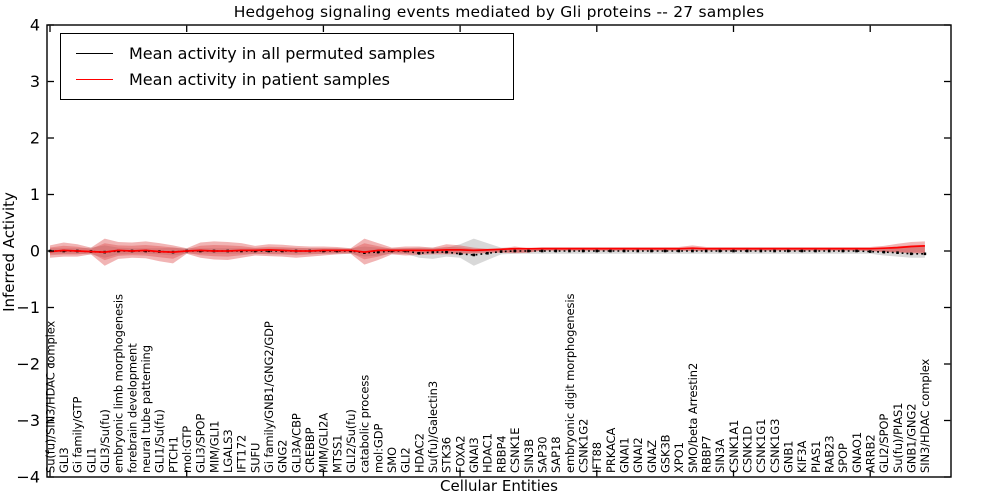 The height and width of the screenshot is (500, 1000). What do you see at coordinates (406, 460) in the screenshot?
I see `x-tick-label: GLI2` at bounding box center [406, 460].